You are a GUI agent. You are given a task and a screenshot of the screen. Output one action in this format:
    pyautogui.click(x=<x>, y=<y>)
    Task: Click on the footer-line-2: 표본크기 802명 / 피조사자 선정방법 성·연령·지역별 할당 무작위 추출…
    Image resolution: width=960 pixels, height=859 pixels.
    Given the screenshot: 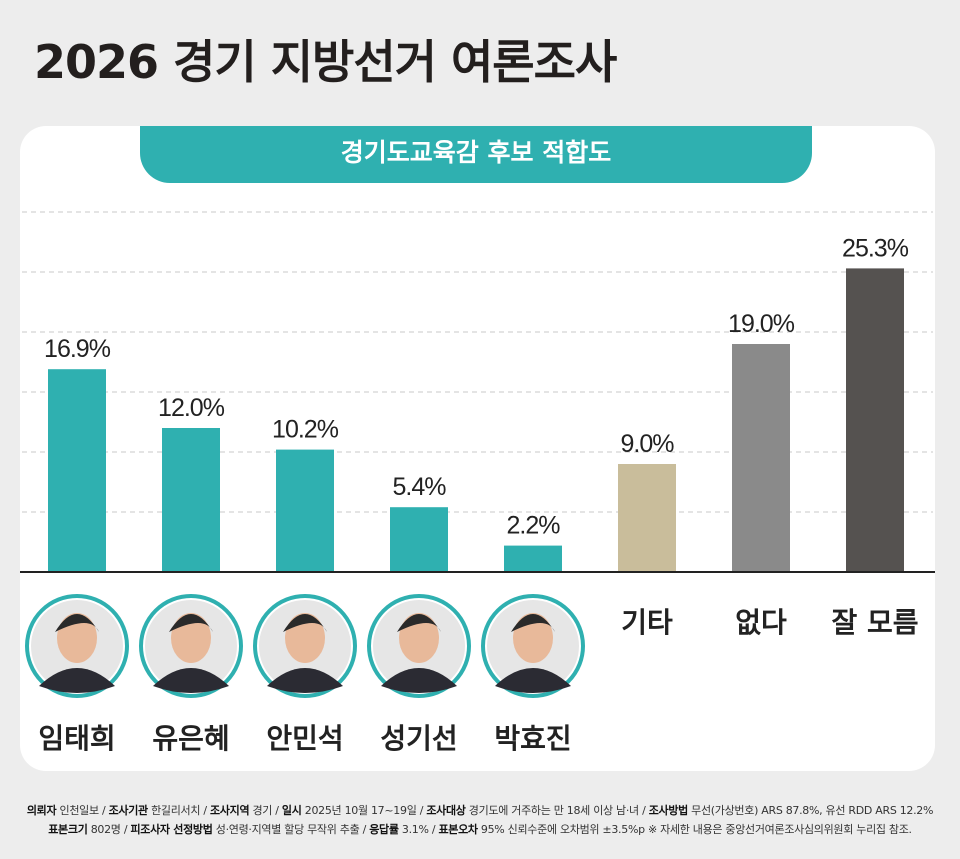 What is the action you would take?
    pyautogui.click(x=480, y=829)
    